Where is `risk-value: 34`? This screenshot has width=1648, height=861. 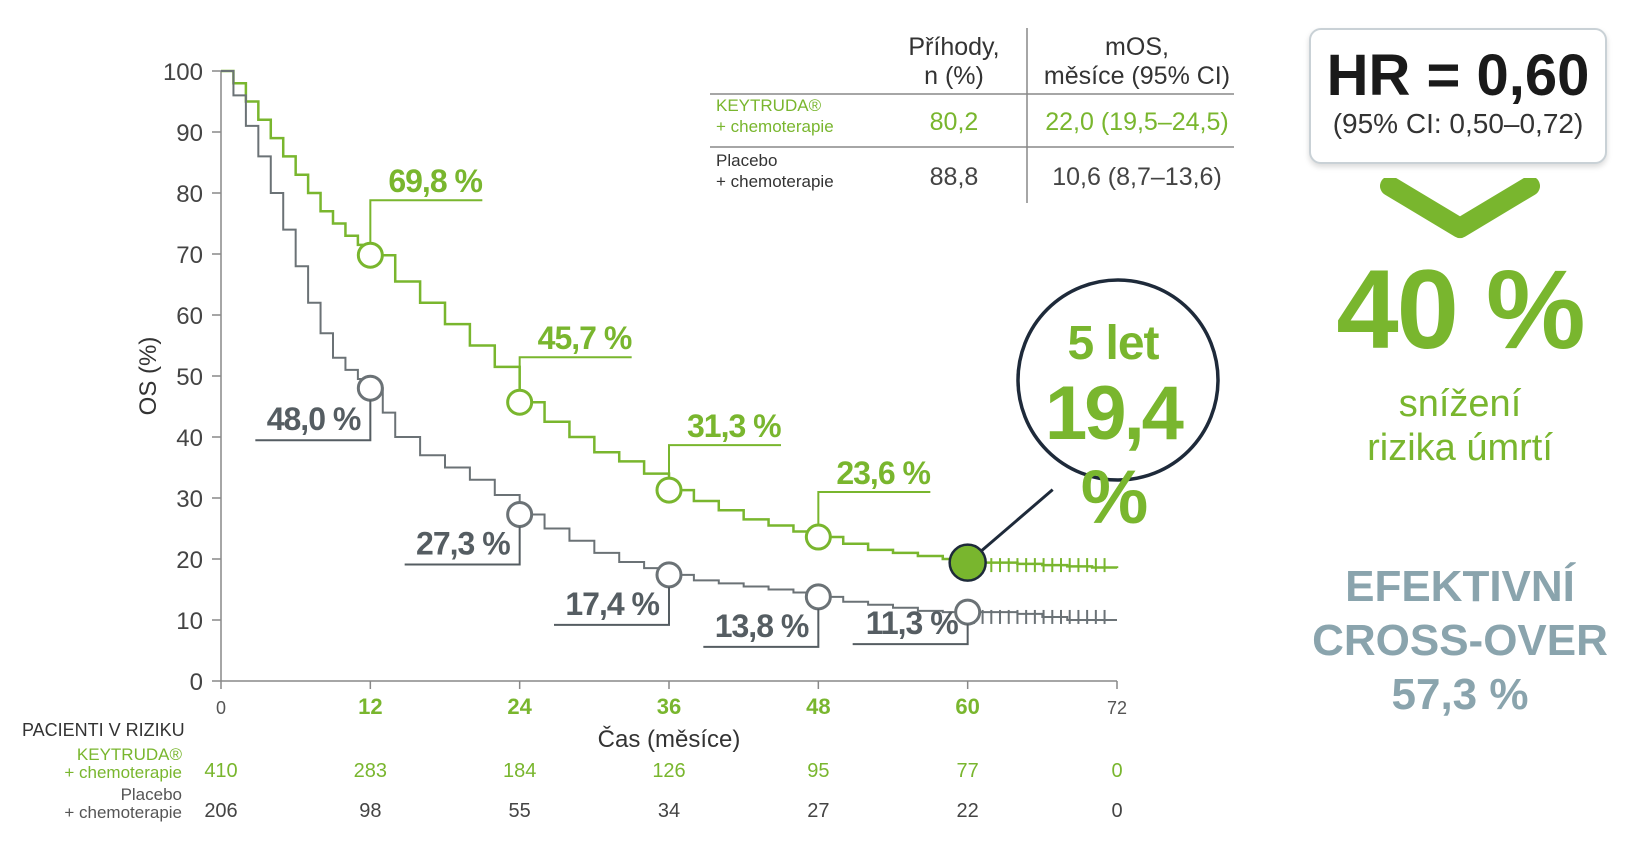 risk-value: 34 is located at coordinates (669, 811).